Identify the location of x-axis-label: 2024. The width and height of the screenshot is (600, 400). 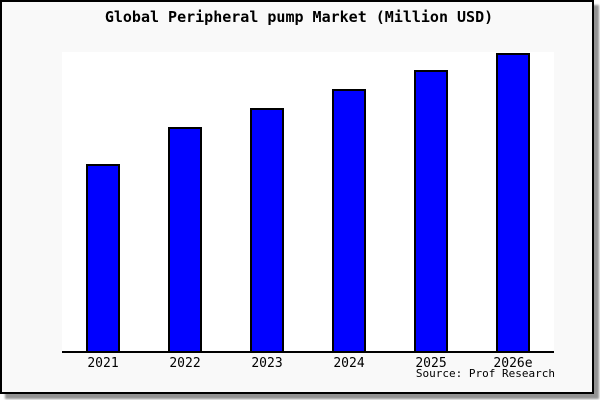
(349, 363).